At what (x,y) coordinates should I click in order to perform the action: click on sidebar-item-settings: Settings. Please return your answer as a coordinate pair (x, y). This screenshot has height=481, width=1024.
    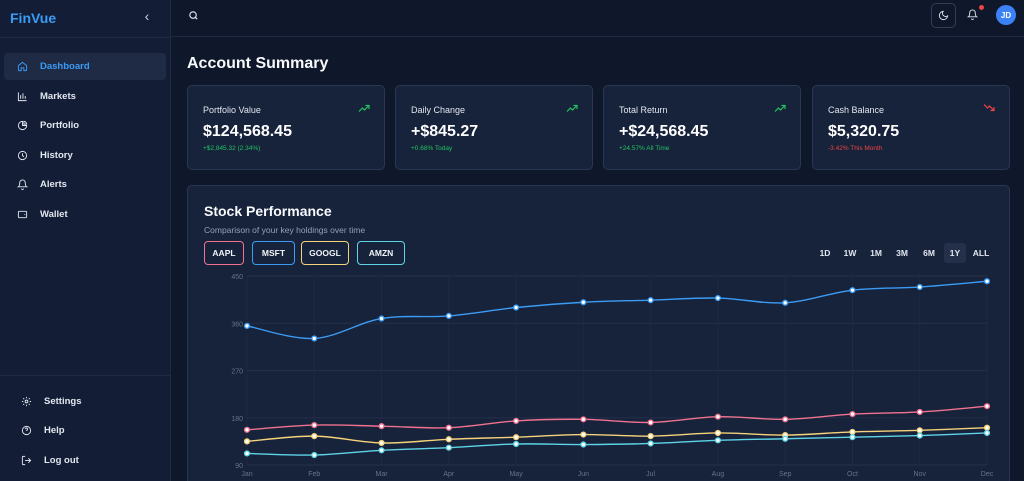
    Looking at the image, I should click on (87, 401).